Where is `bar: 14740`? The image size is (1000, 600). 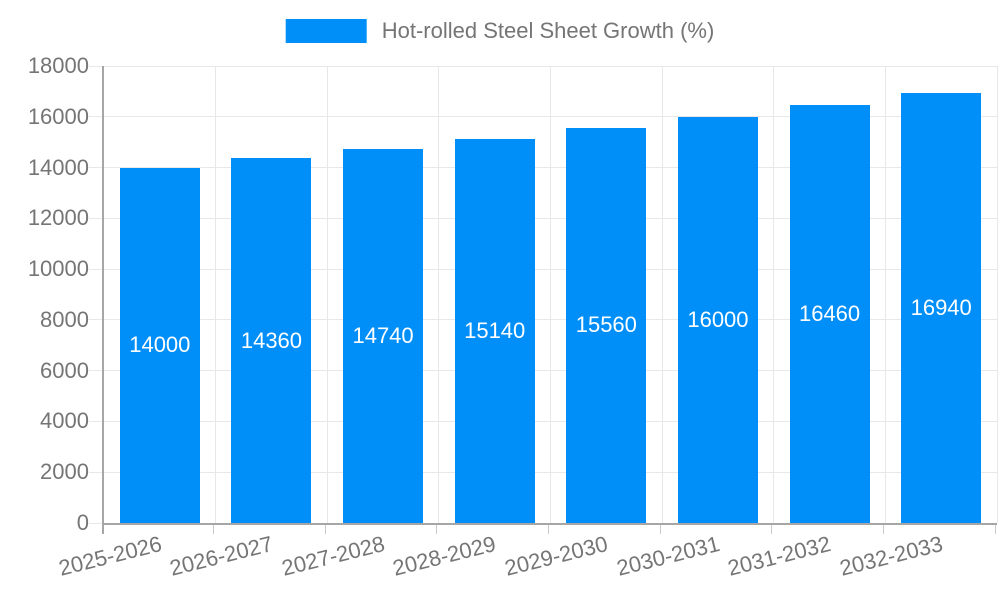
bar: 14740 is located at coordinates (383, 335).